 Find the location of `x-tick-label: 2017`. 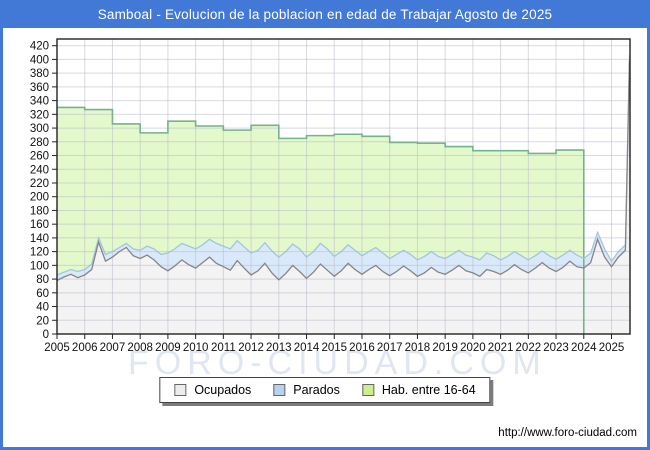

x-tick-label: 2017 is located at coordinates (390, 348).